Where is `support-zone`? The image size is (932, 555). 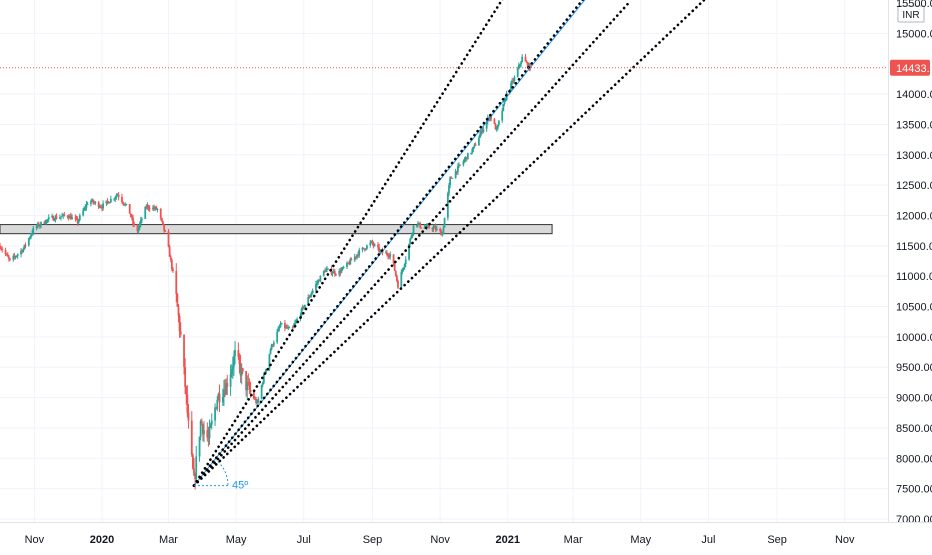 support-zone is located at coordinates (276, 229).